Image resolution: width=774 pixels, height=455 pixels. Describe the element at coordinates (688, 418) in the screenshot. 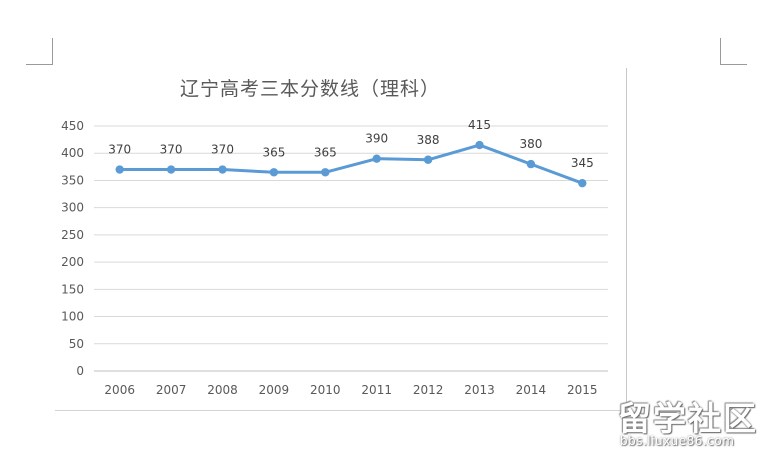

I see `watermark-logo-text: 留学社区` at that location.